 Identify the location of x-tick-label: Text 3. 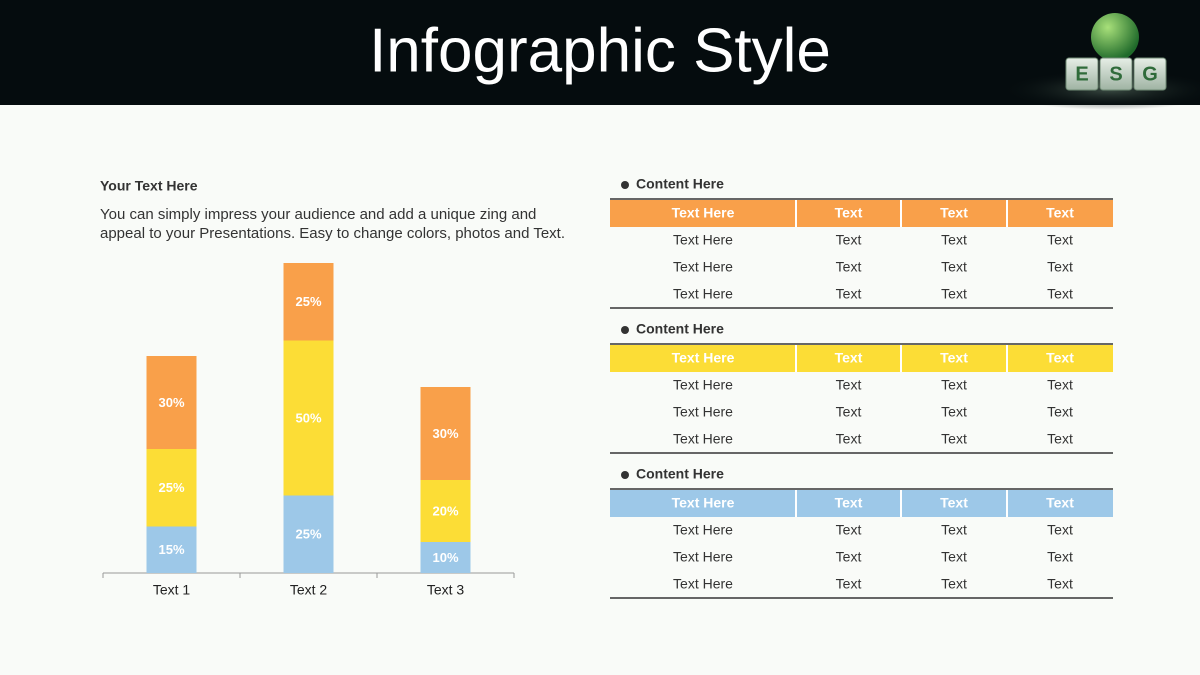
(446, 590).